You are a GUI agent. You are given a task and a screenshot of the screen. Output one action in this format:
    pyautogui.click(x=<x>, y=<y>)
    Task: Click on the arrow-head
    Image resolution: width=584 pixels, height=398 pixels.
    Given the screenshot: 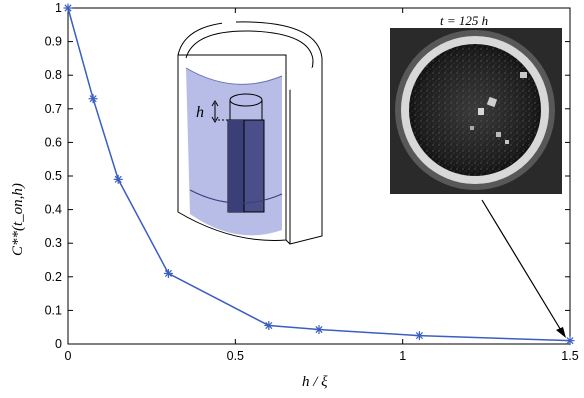 What is the action you would take?
    pyautogui.click(x=561, y=332)
    